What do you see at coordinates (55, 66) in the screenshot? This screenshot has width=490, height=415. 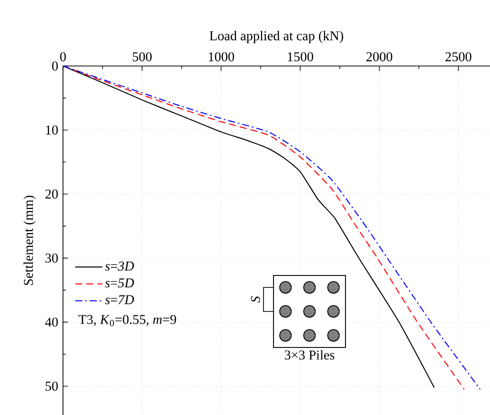 I see `y-tick-label: 0` at bounding box center [55, 66].